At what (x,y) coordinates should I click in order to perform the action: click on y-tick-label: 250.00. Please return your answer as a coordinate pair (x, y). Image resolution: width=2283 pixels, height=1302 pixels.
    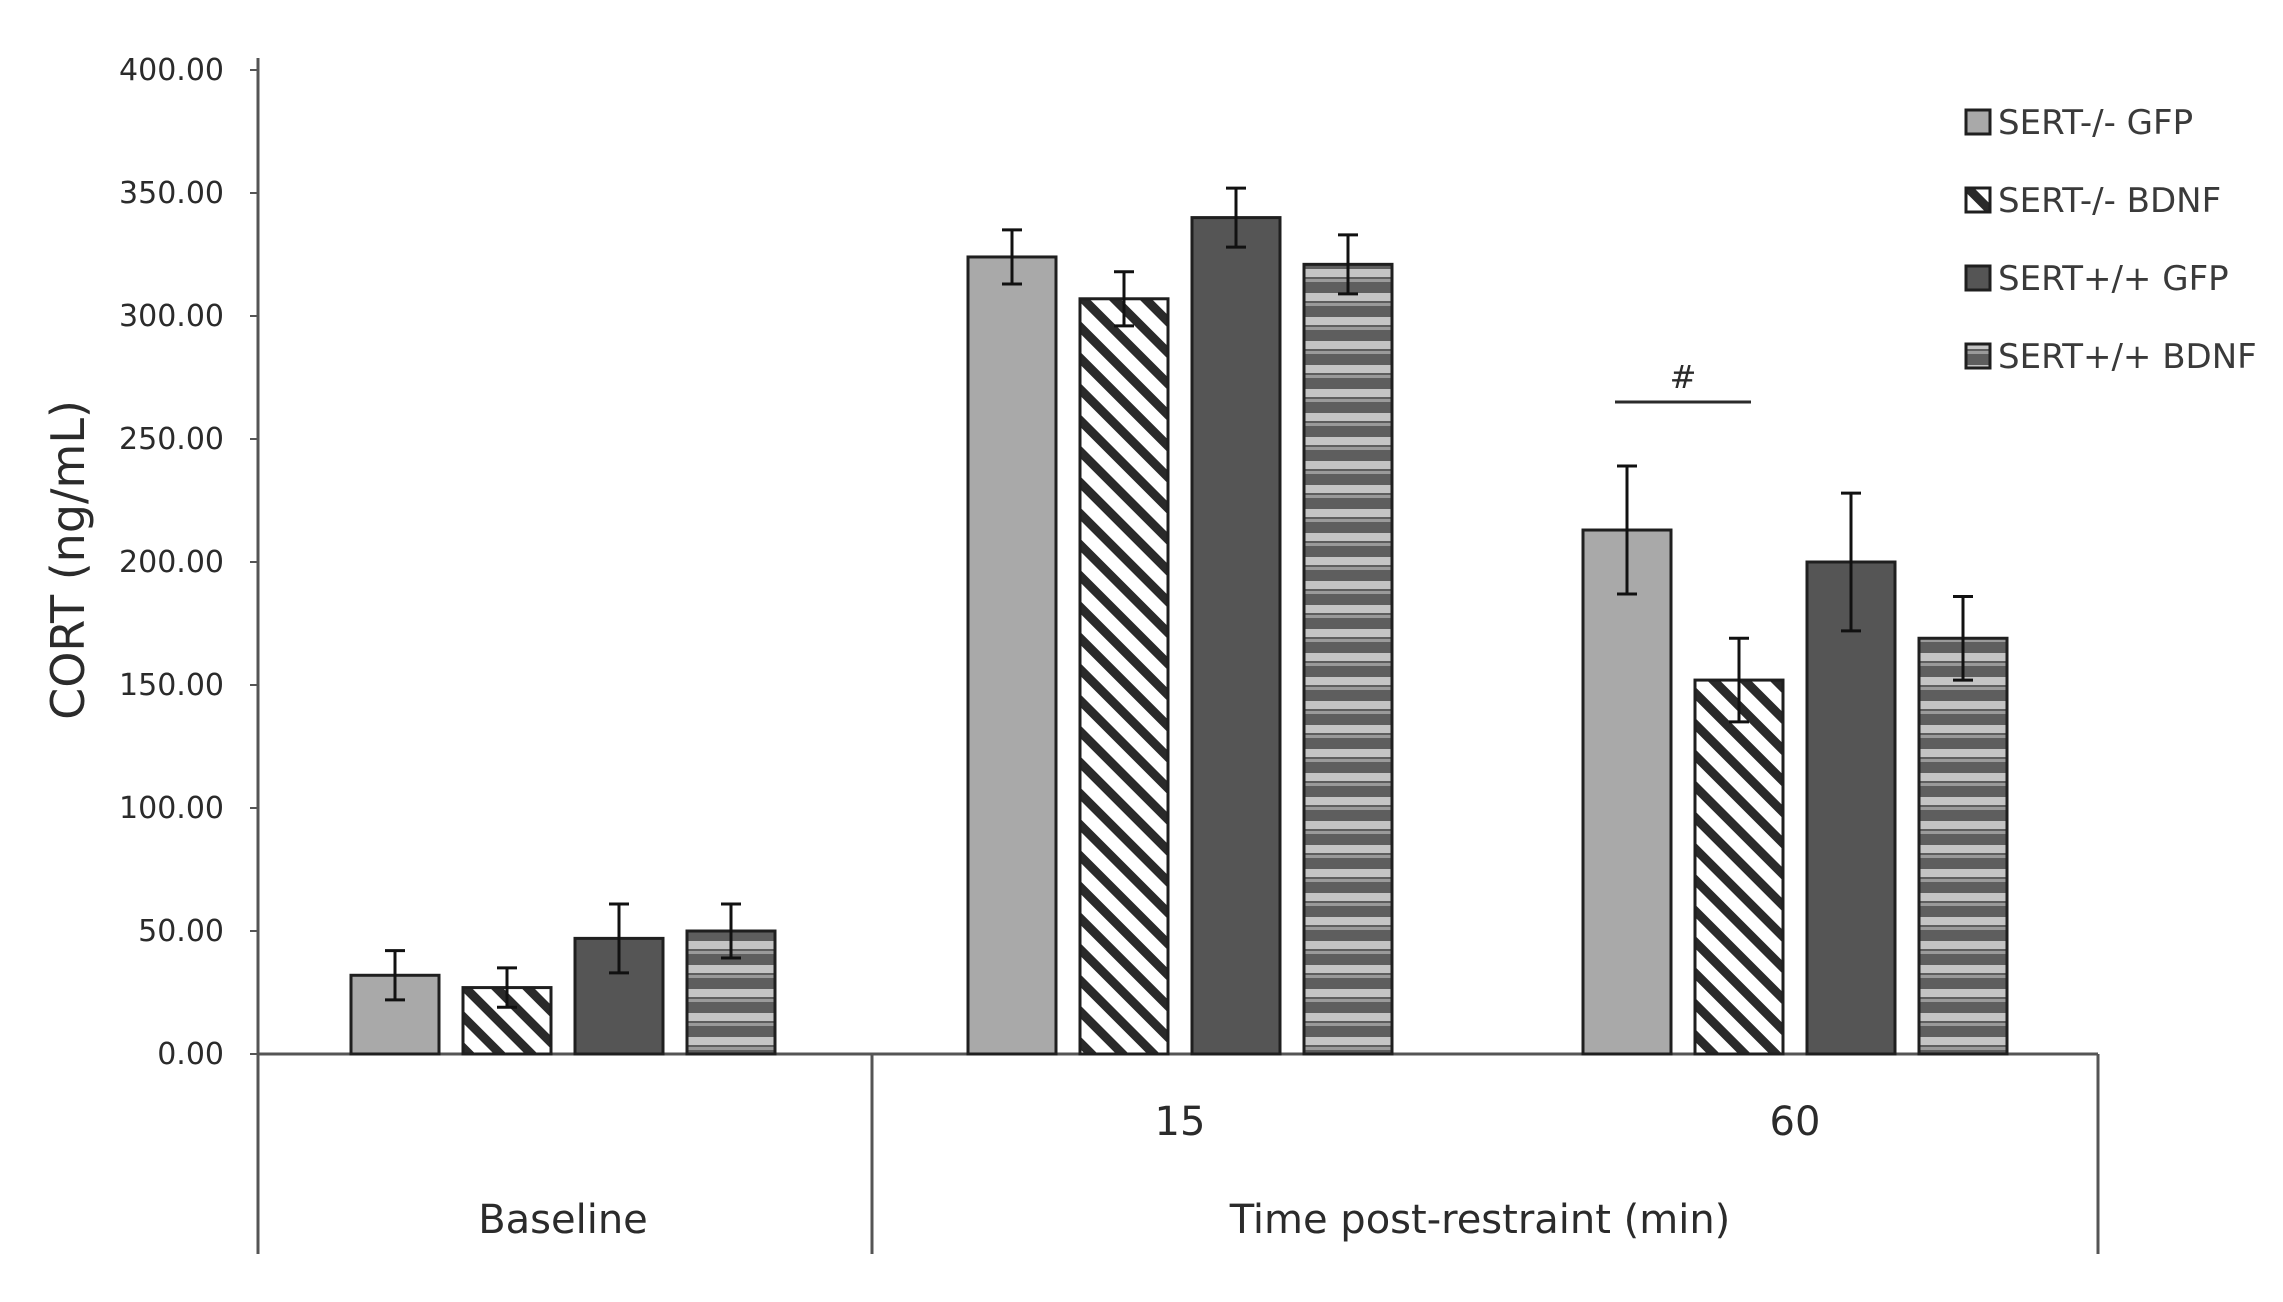
    Looking at the image, I should click on (171, 439).